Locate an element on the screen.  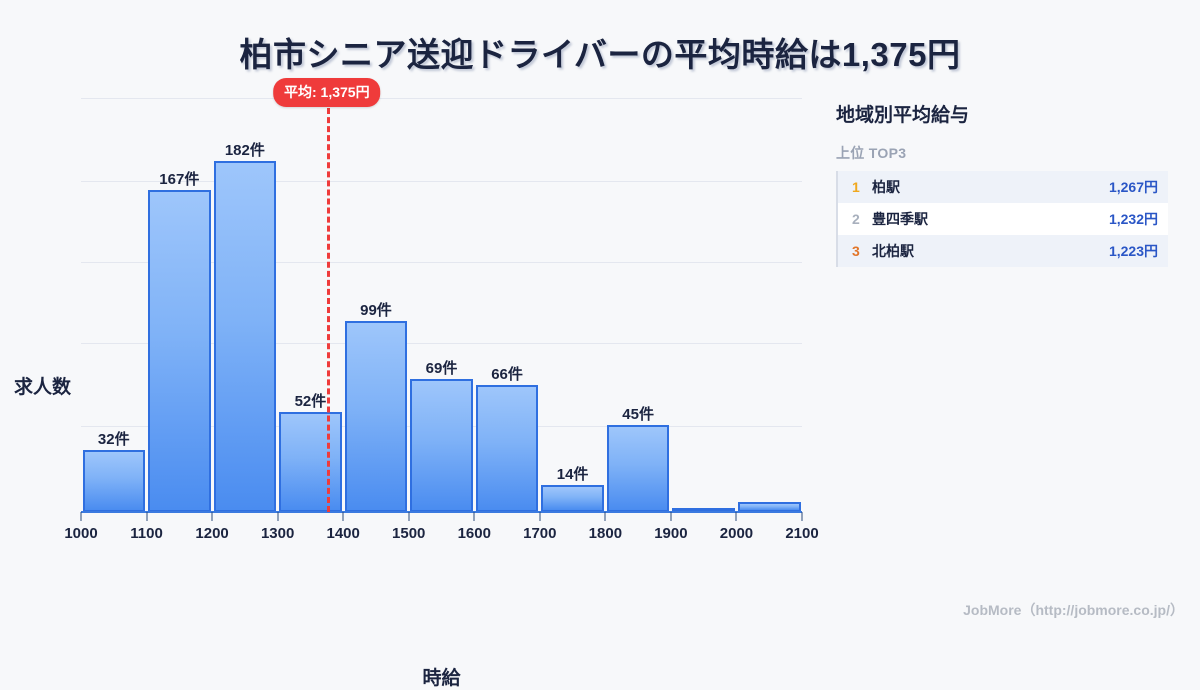
rank-station-name: 北柏駅 is located at coordinates (893, 251).